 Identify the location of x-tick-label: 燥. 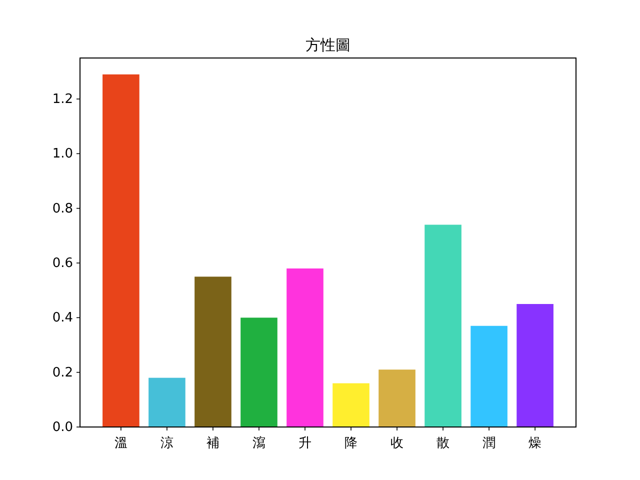
(535, 443).